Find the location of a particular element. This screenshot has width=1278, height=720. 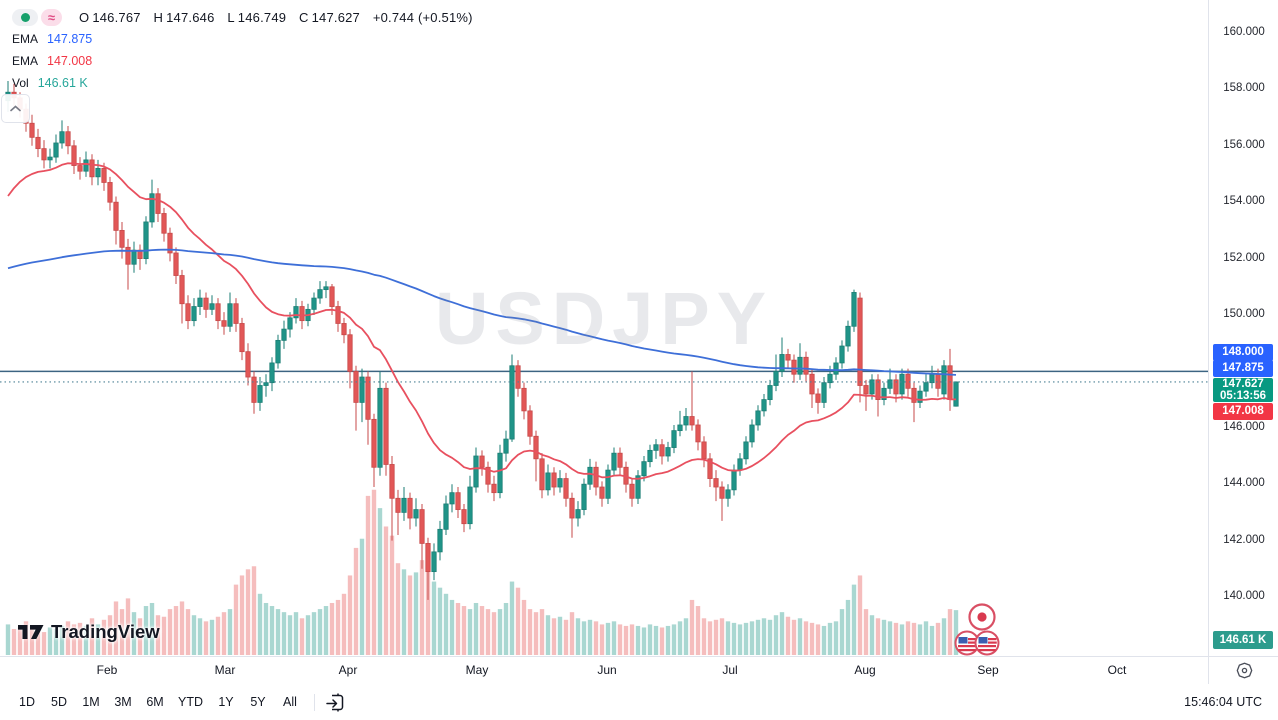

clock-utc: 15:46:04 UTC is located at coordinates (1223, 702).